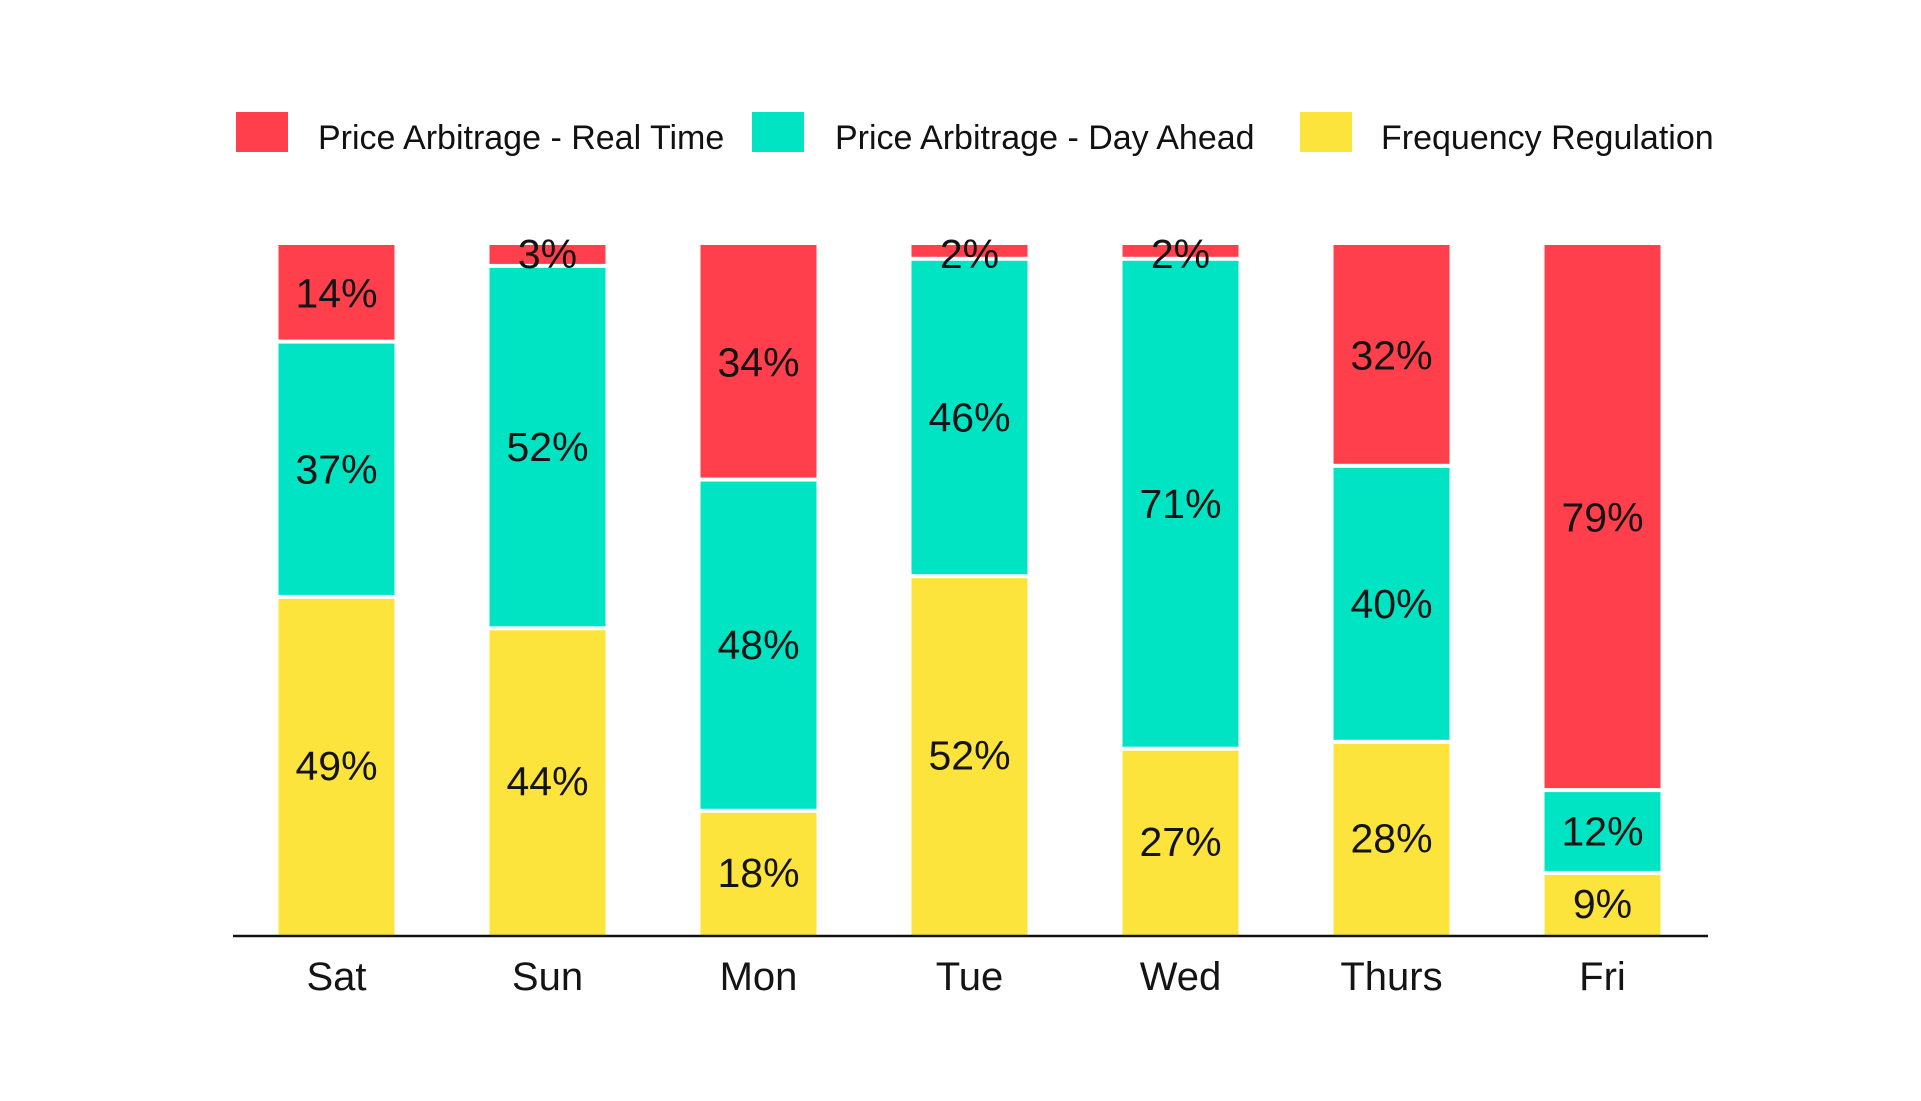 The width and height of the screenshot is (1921, 1101). I want to click on bar-thurs-frequency-regulation, so click(1391, 839).